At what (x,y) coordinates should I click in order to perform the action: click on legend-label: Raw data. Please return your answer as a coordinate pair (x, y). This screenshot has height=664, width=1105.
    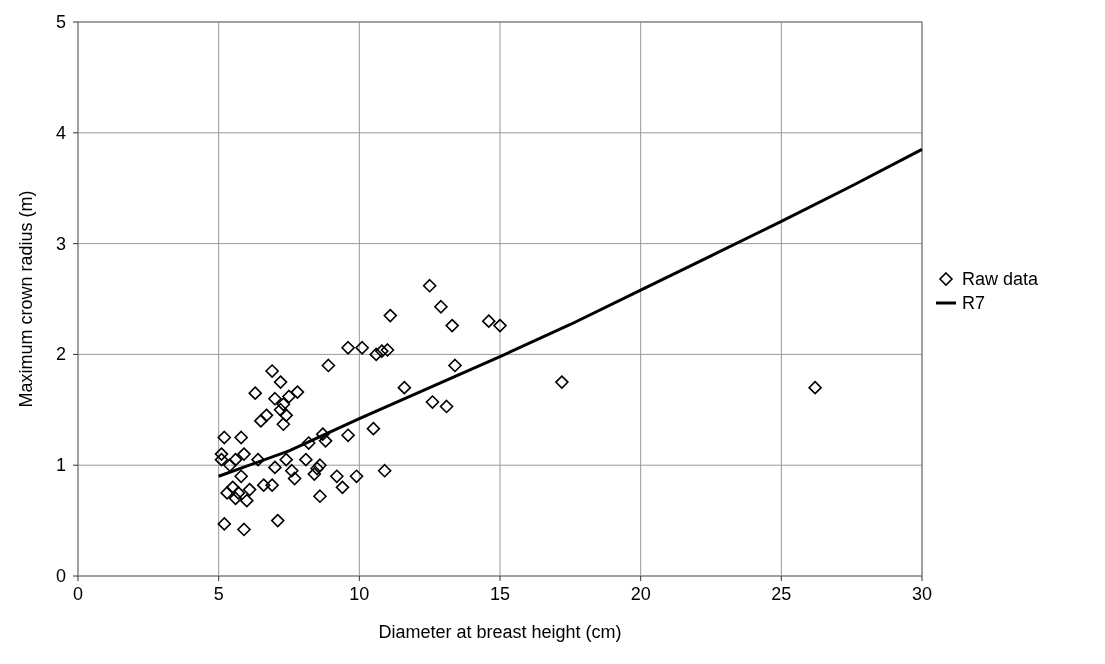
    Looking at the image, I should click on (1001, 279).